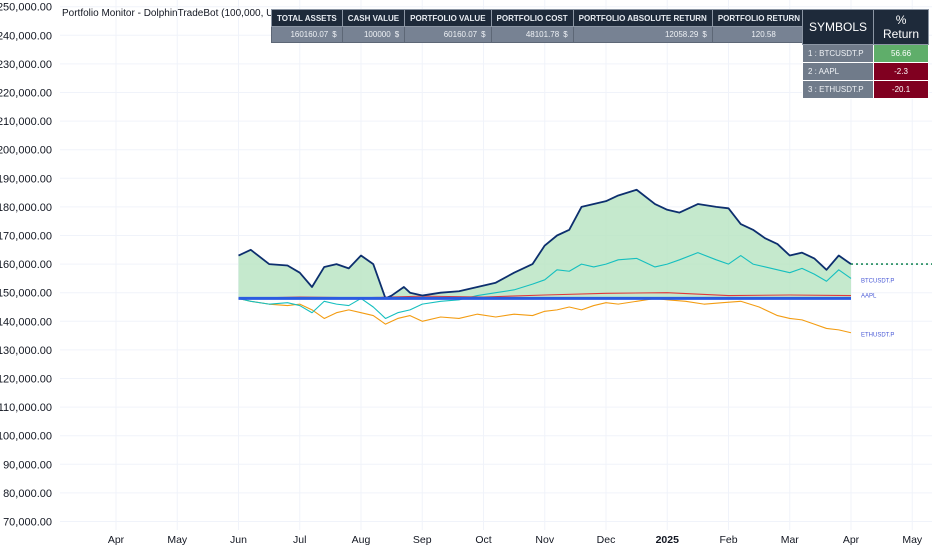 Image resolution: width=932 pixels, height=550 pixels. What do you see at coordinates (373, 18) in the screenshot?
I see `stats-header-cash-value: CASH VALUE` at bounding box center [373, 18].